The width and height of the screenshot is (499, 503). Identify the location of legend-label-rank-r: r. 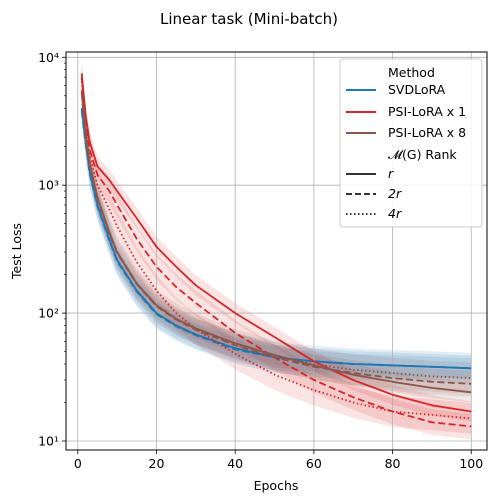
(391, 173).